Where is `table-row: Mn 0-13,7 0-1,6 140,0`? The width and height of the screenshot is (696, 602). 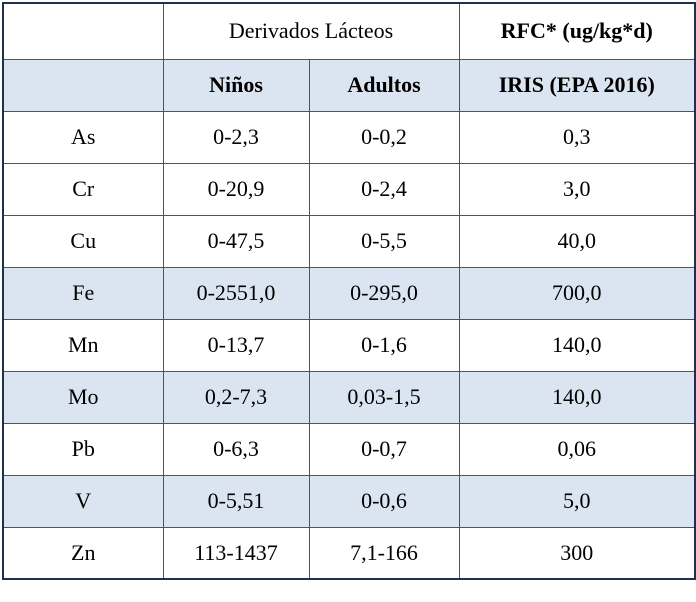 table-row: Mn 0-13,7 0-1,6 140,0 is located at coordinates (349, 345).